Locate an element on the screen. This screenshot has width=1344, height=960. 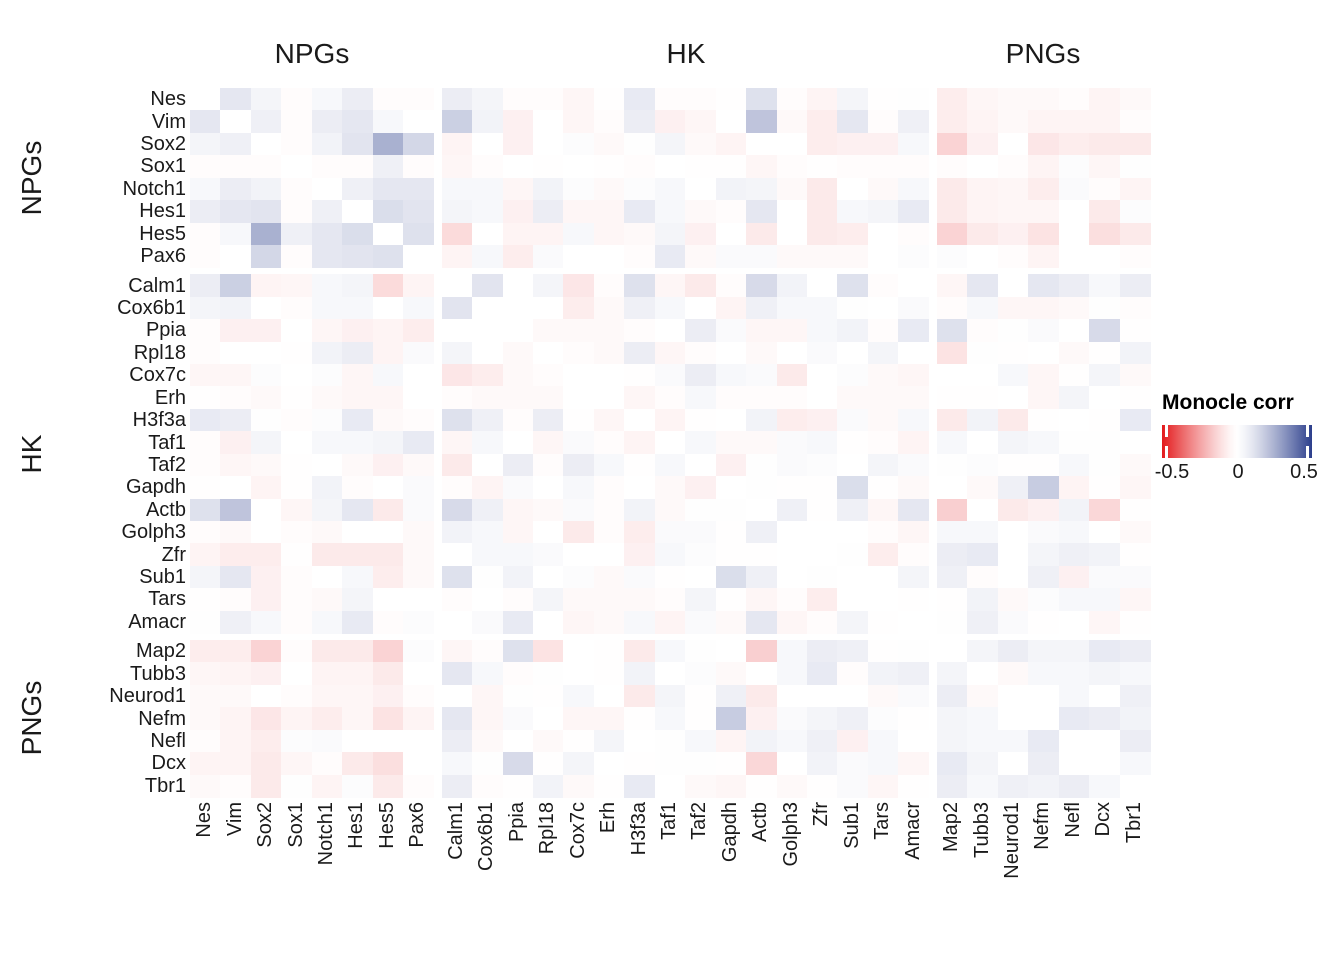
legend-title: Monocle corr is located at coordinates (1228, 402).